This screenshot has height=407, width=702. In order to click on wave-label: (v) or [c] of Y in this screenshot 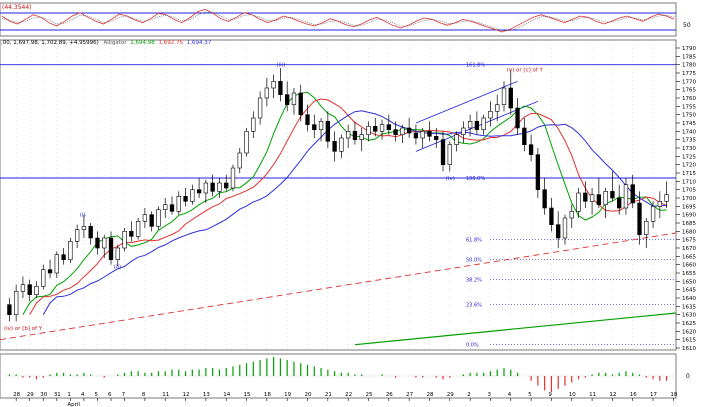, I will do `click(525, 71)`.